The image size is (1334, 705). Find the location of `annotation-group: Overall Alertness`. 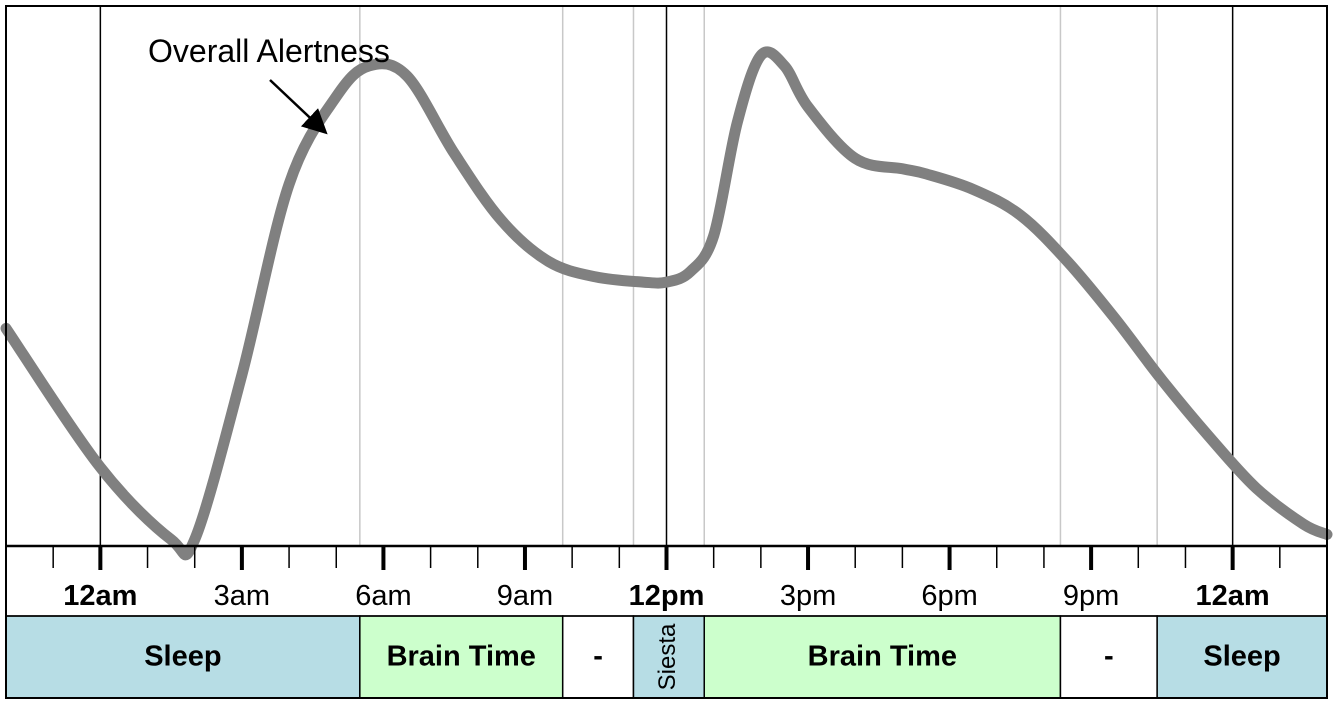

annotation-group: Overall Alertness is located at coordinates (269, 84).